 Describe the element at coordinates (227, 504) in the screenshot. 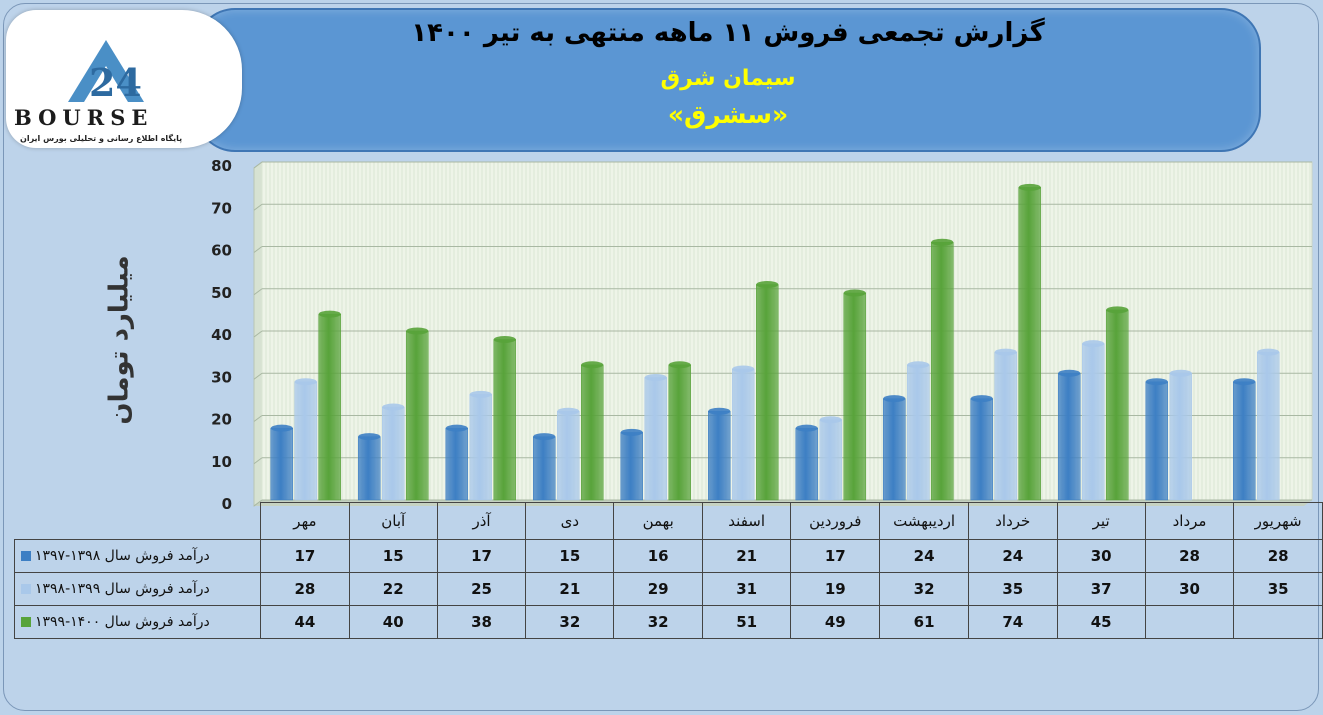

I see `y-tick-label: 0` at that location.